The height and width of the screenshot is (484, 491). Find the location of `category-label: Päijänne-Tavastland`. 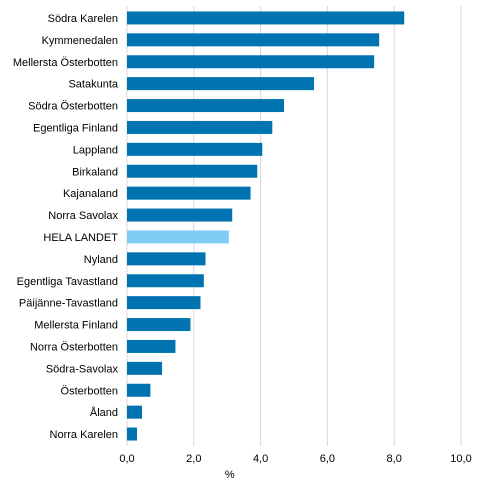

category-label: Päijänne-Tavastland is located at coordinates (68, 304).